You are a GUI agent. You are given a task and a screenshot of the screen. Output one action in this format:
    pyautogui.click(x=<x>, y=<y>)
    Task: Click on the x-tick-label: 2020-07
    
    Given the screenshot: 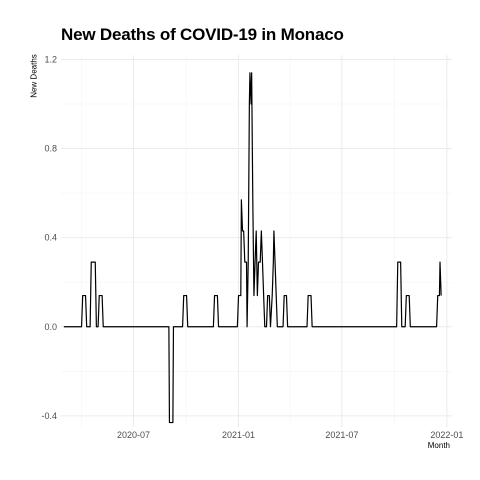 What is the action you would take?
    pyautogui.click(x=133, y=435)
    